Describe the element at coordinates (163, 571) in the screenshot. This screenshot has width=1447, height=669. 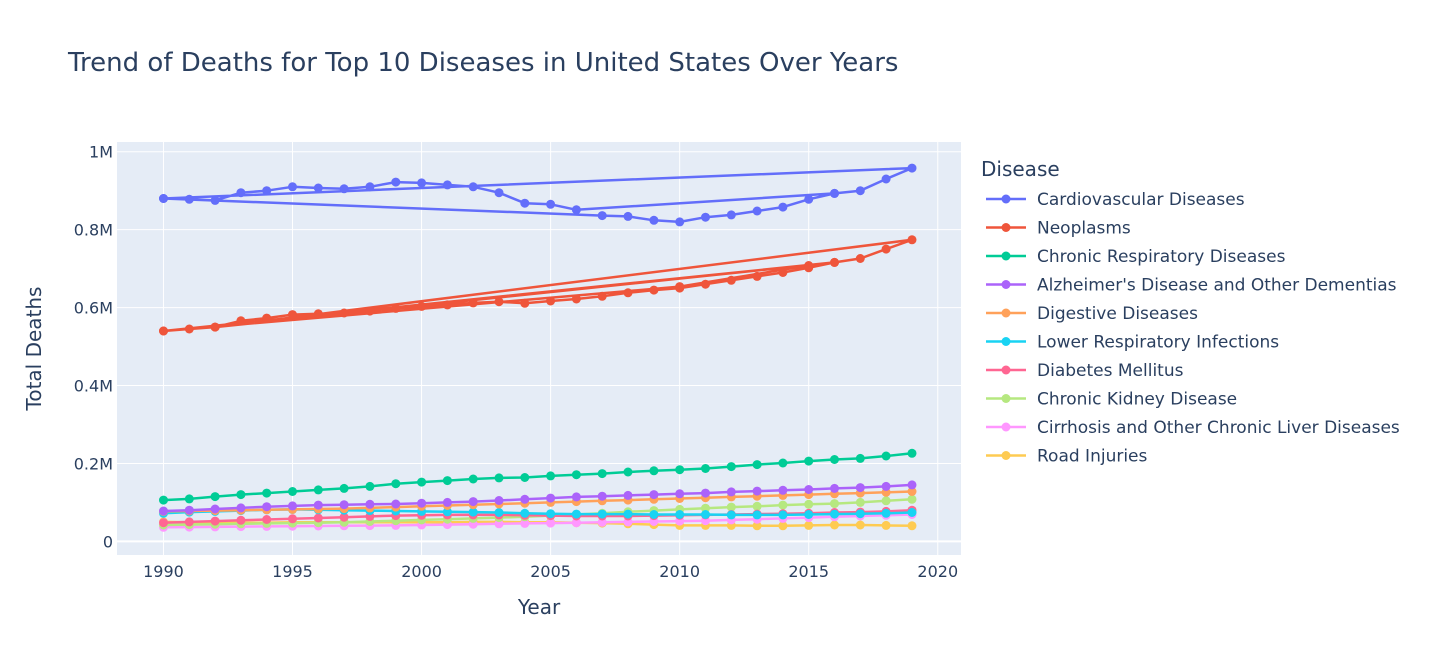
I see `x-tick-label: 1990` at that location.